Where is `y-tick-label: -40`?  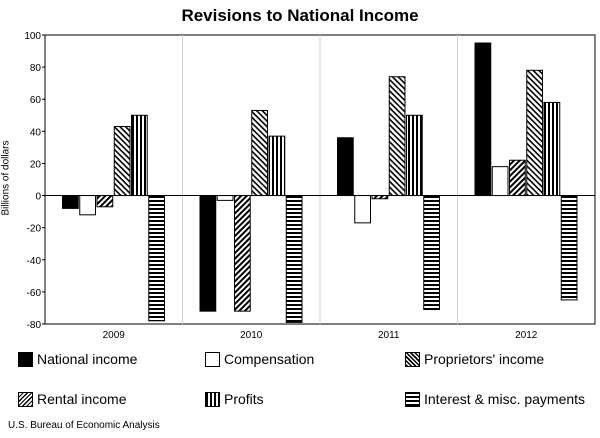 y-tick-label: -40 is located at coordinates (34, 261).